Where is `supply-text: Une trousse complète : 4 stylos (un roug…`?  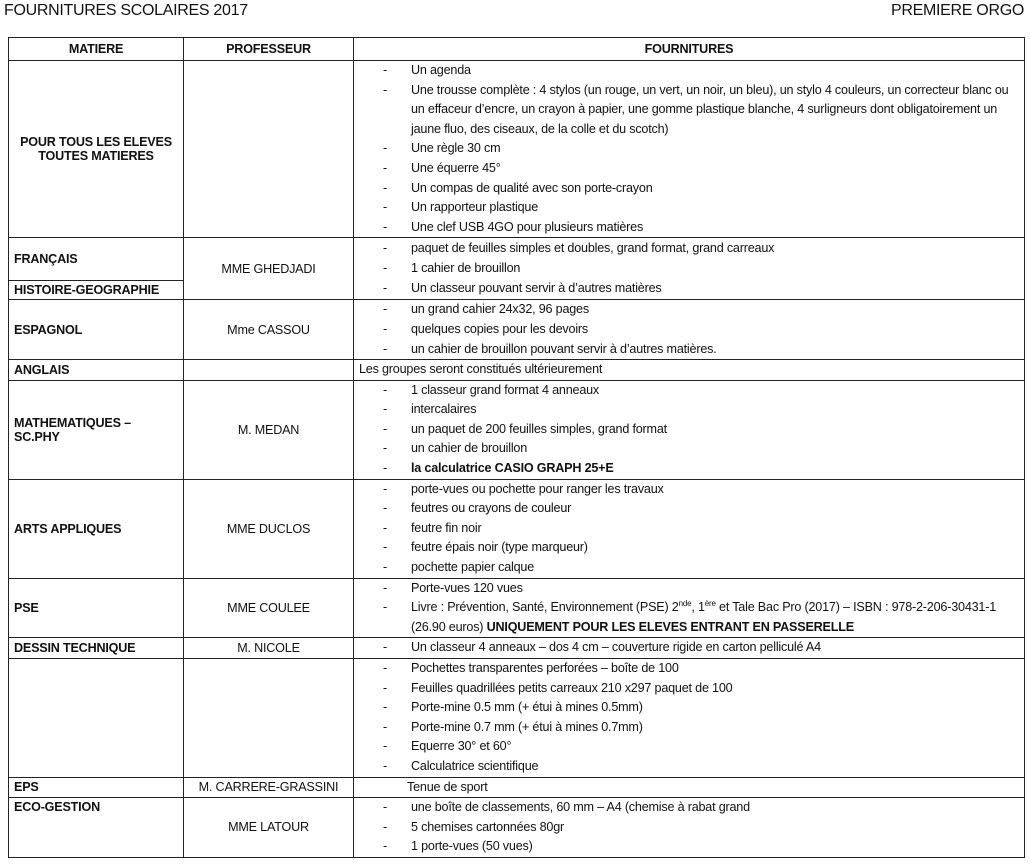 supply-text: Une trousse complète : 4 stylos (un roug… is located at coordinates (710, 109).